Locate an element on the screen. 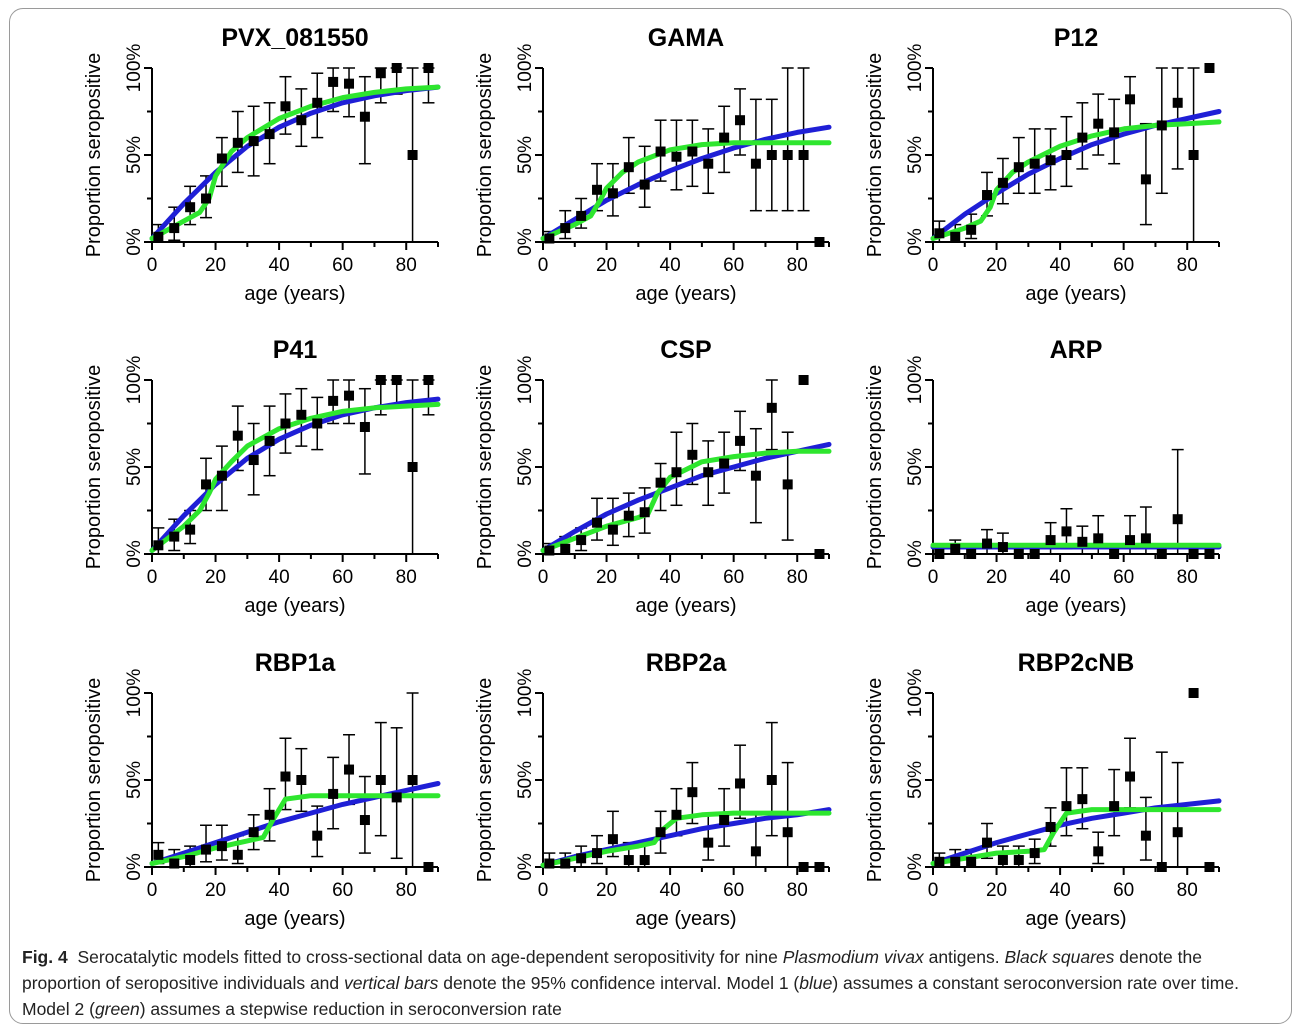 The image size is (1295, 1029). model1-curve is located at coordinates (295, 162).